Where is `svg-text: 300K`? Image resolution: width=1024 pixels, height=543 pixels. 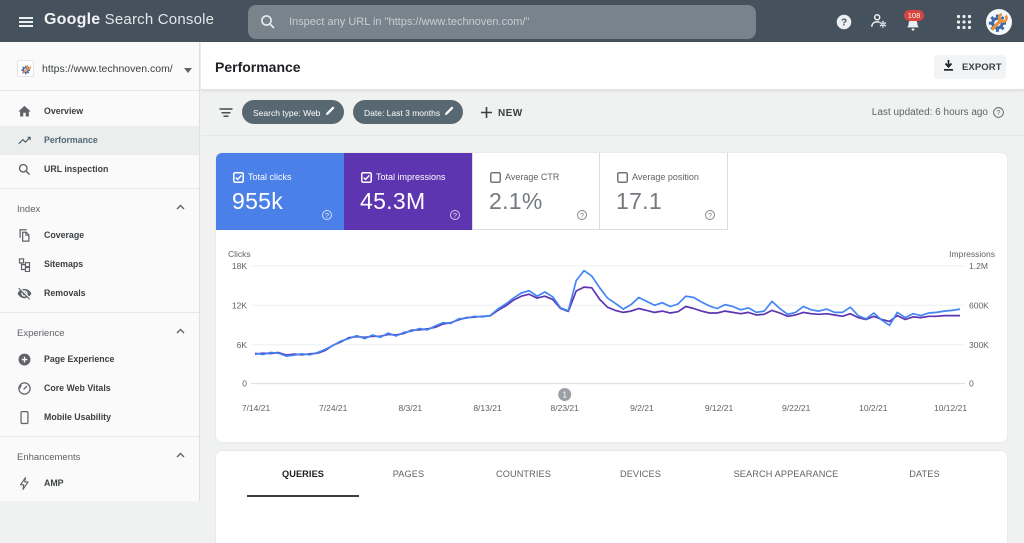 svg-text: 300K is located at coordinates (979, 345).